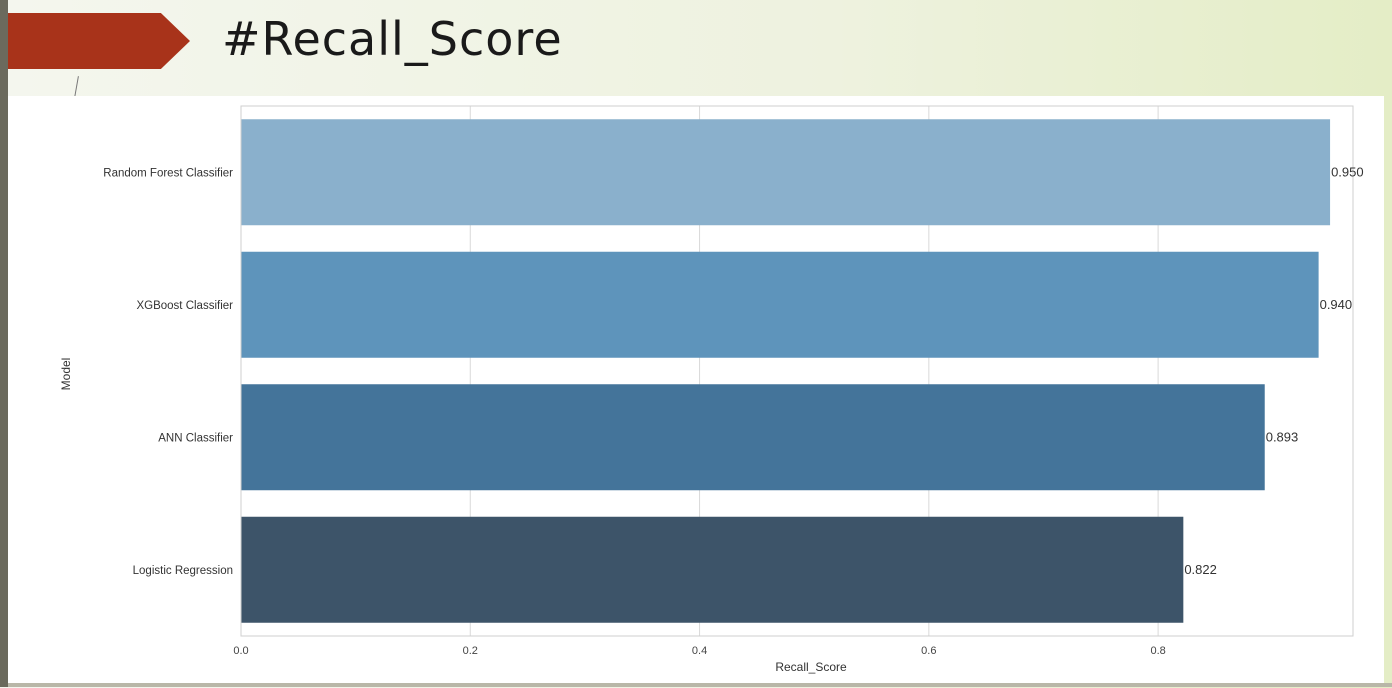 The image size is (1392, 688). I want to click on title-arrow-shape, so click(99, 41).